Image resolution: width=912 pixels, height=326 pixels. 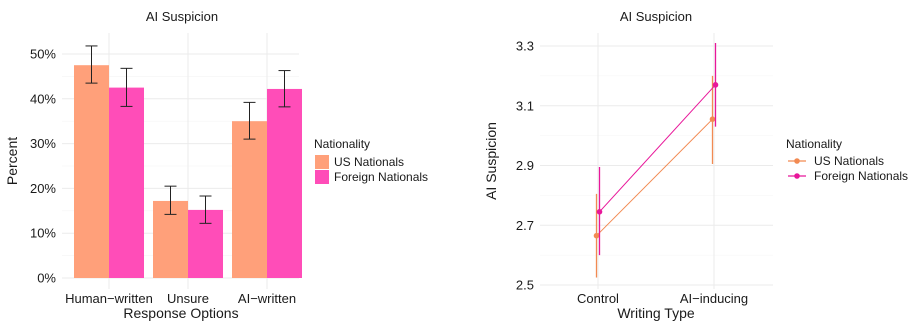 I want to click on line-x-tick-label: AI−inducing, so click(x=714, y=298).